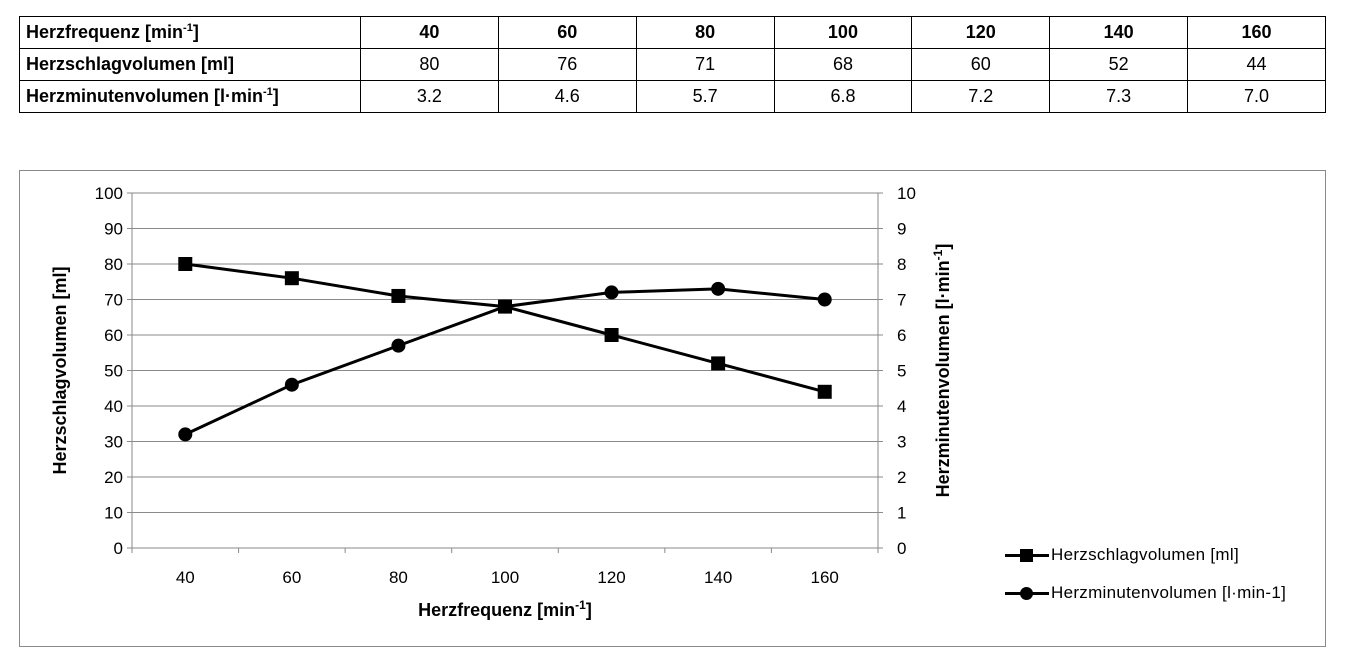 The height and width of the screenshot is (668, 1346). Describe the element at coordinates (60, 370) in the screenshot. I see `y-axis-label-left: Herzschlagvolumen [ml]` at that location.